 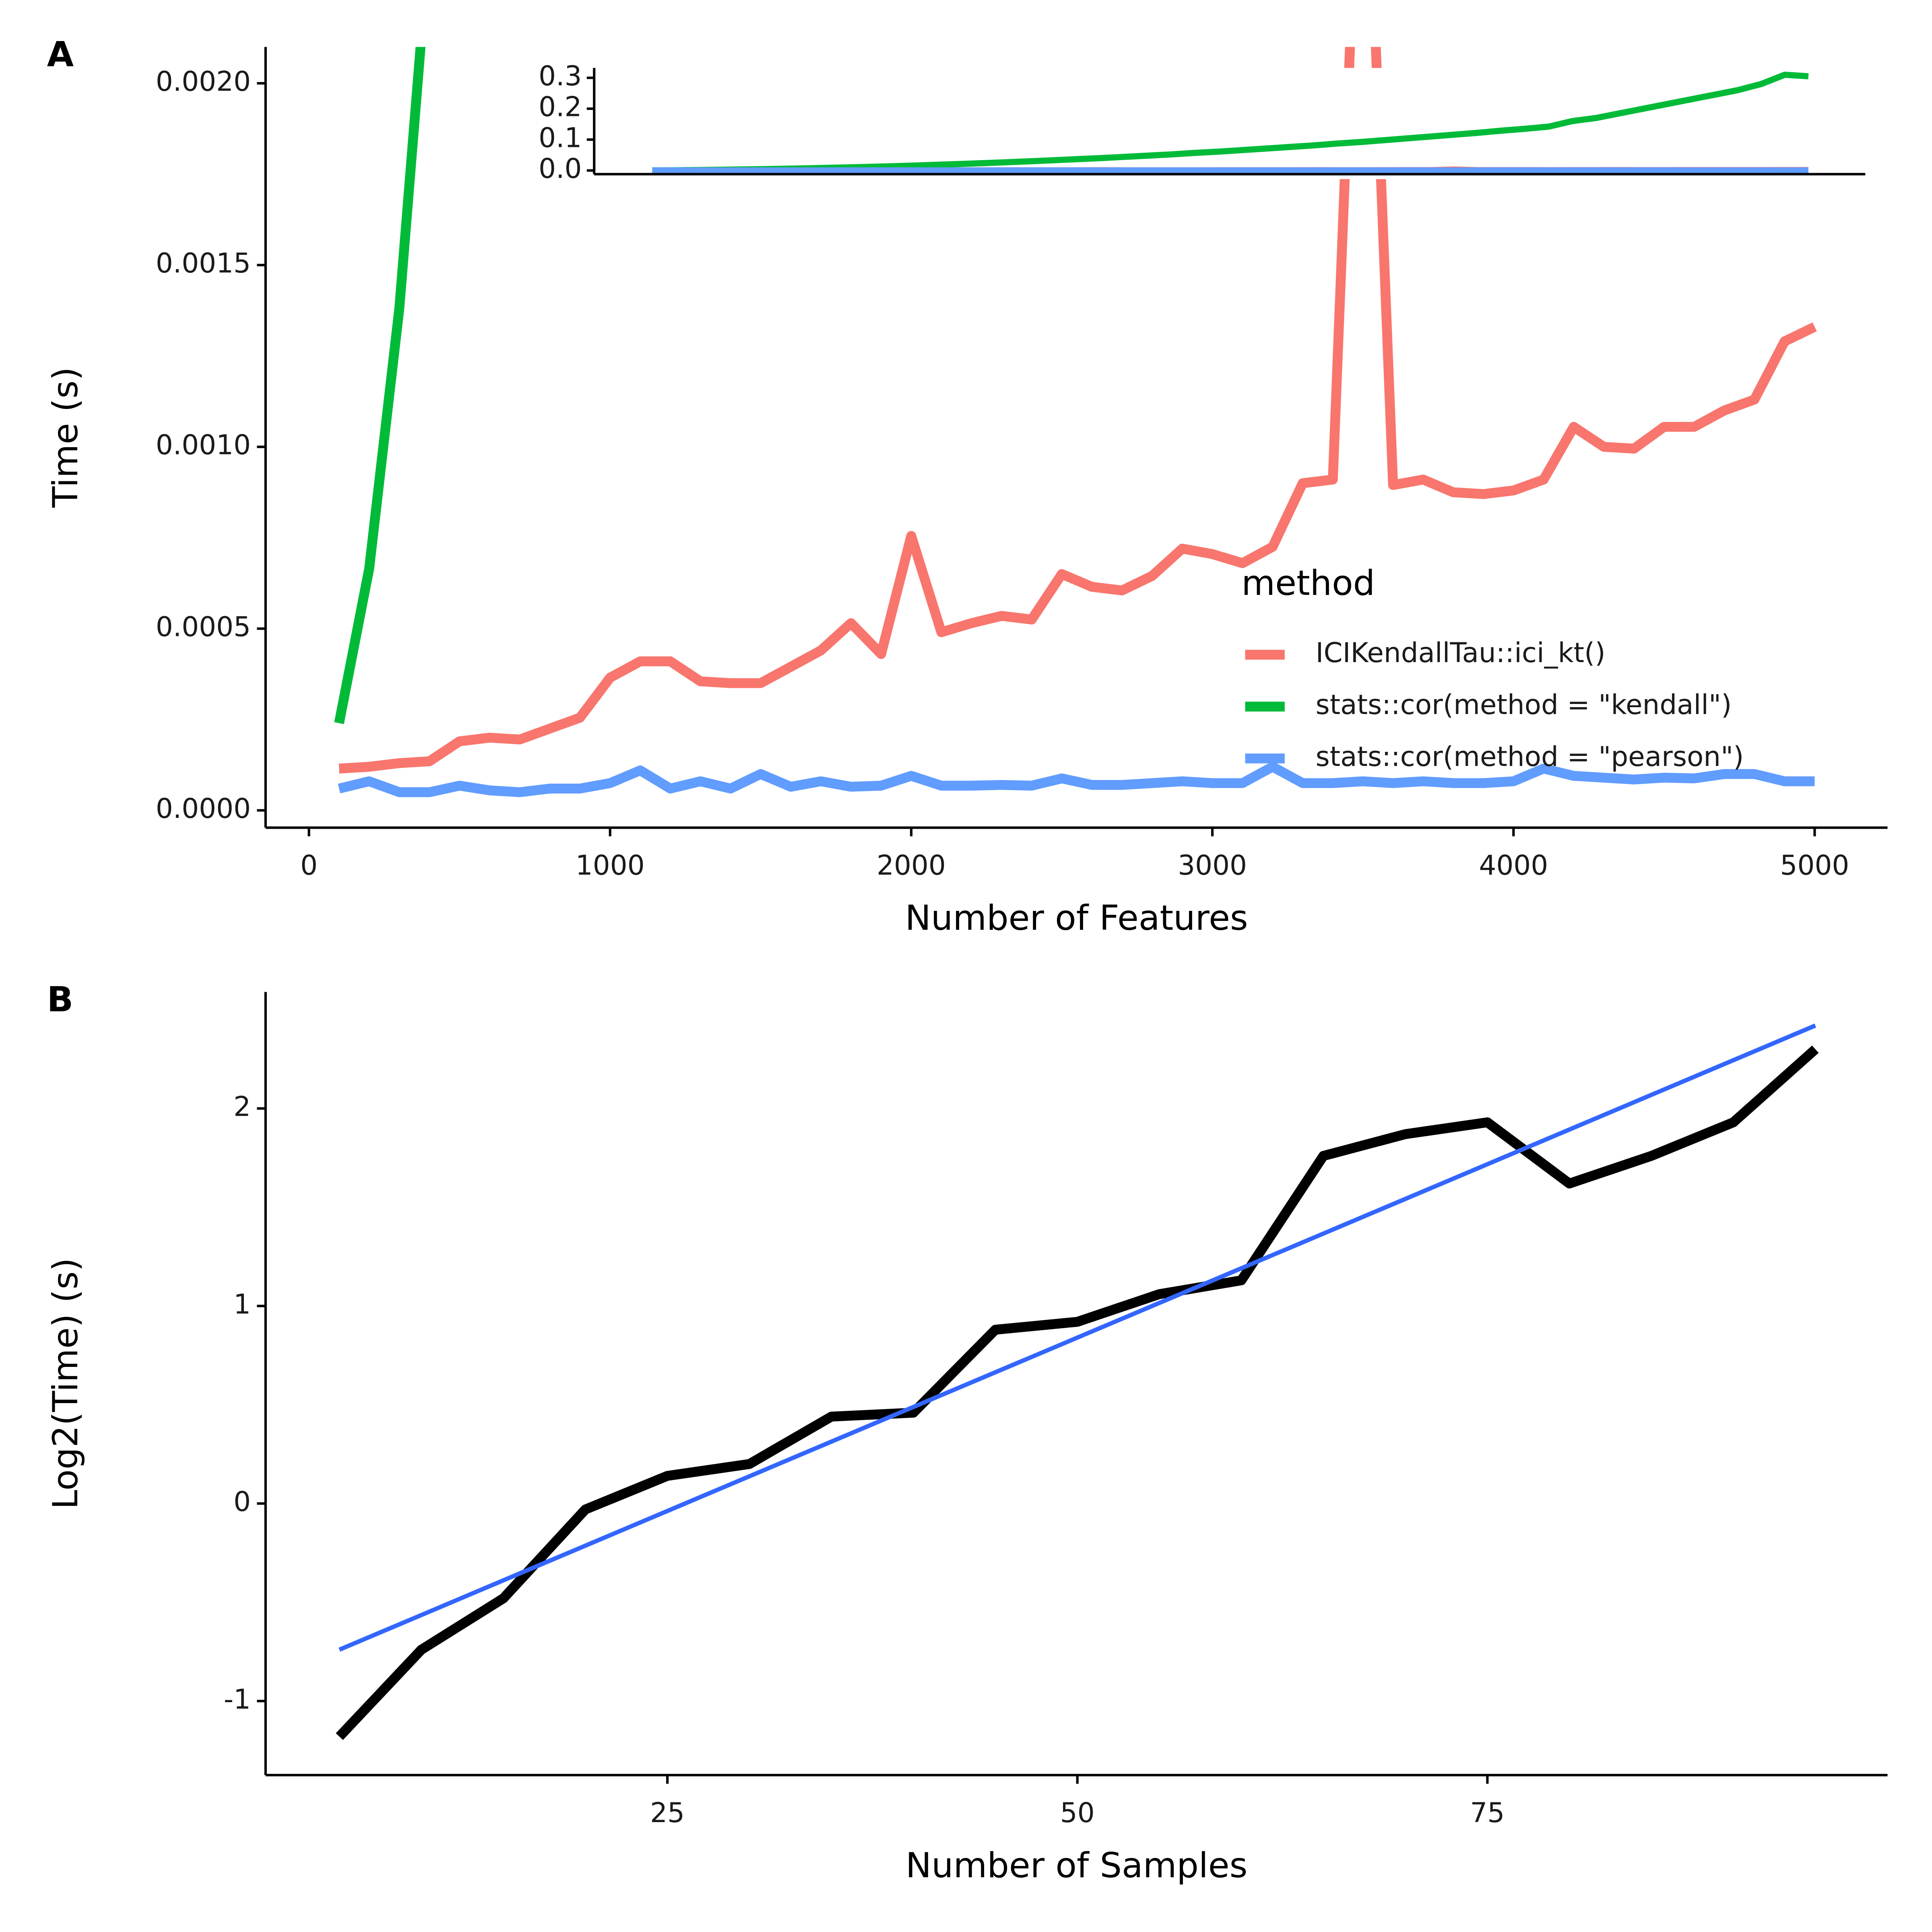 I want to click on y-tick-label: 1, so click(x=242, y=1304).